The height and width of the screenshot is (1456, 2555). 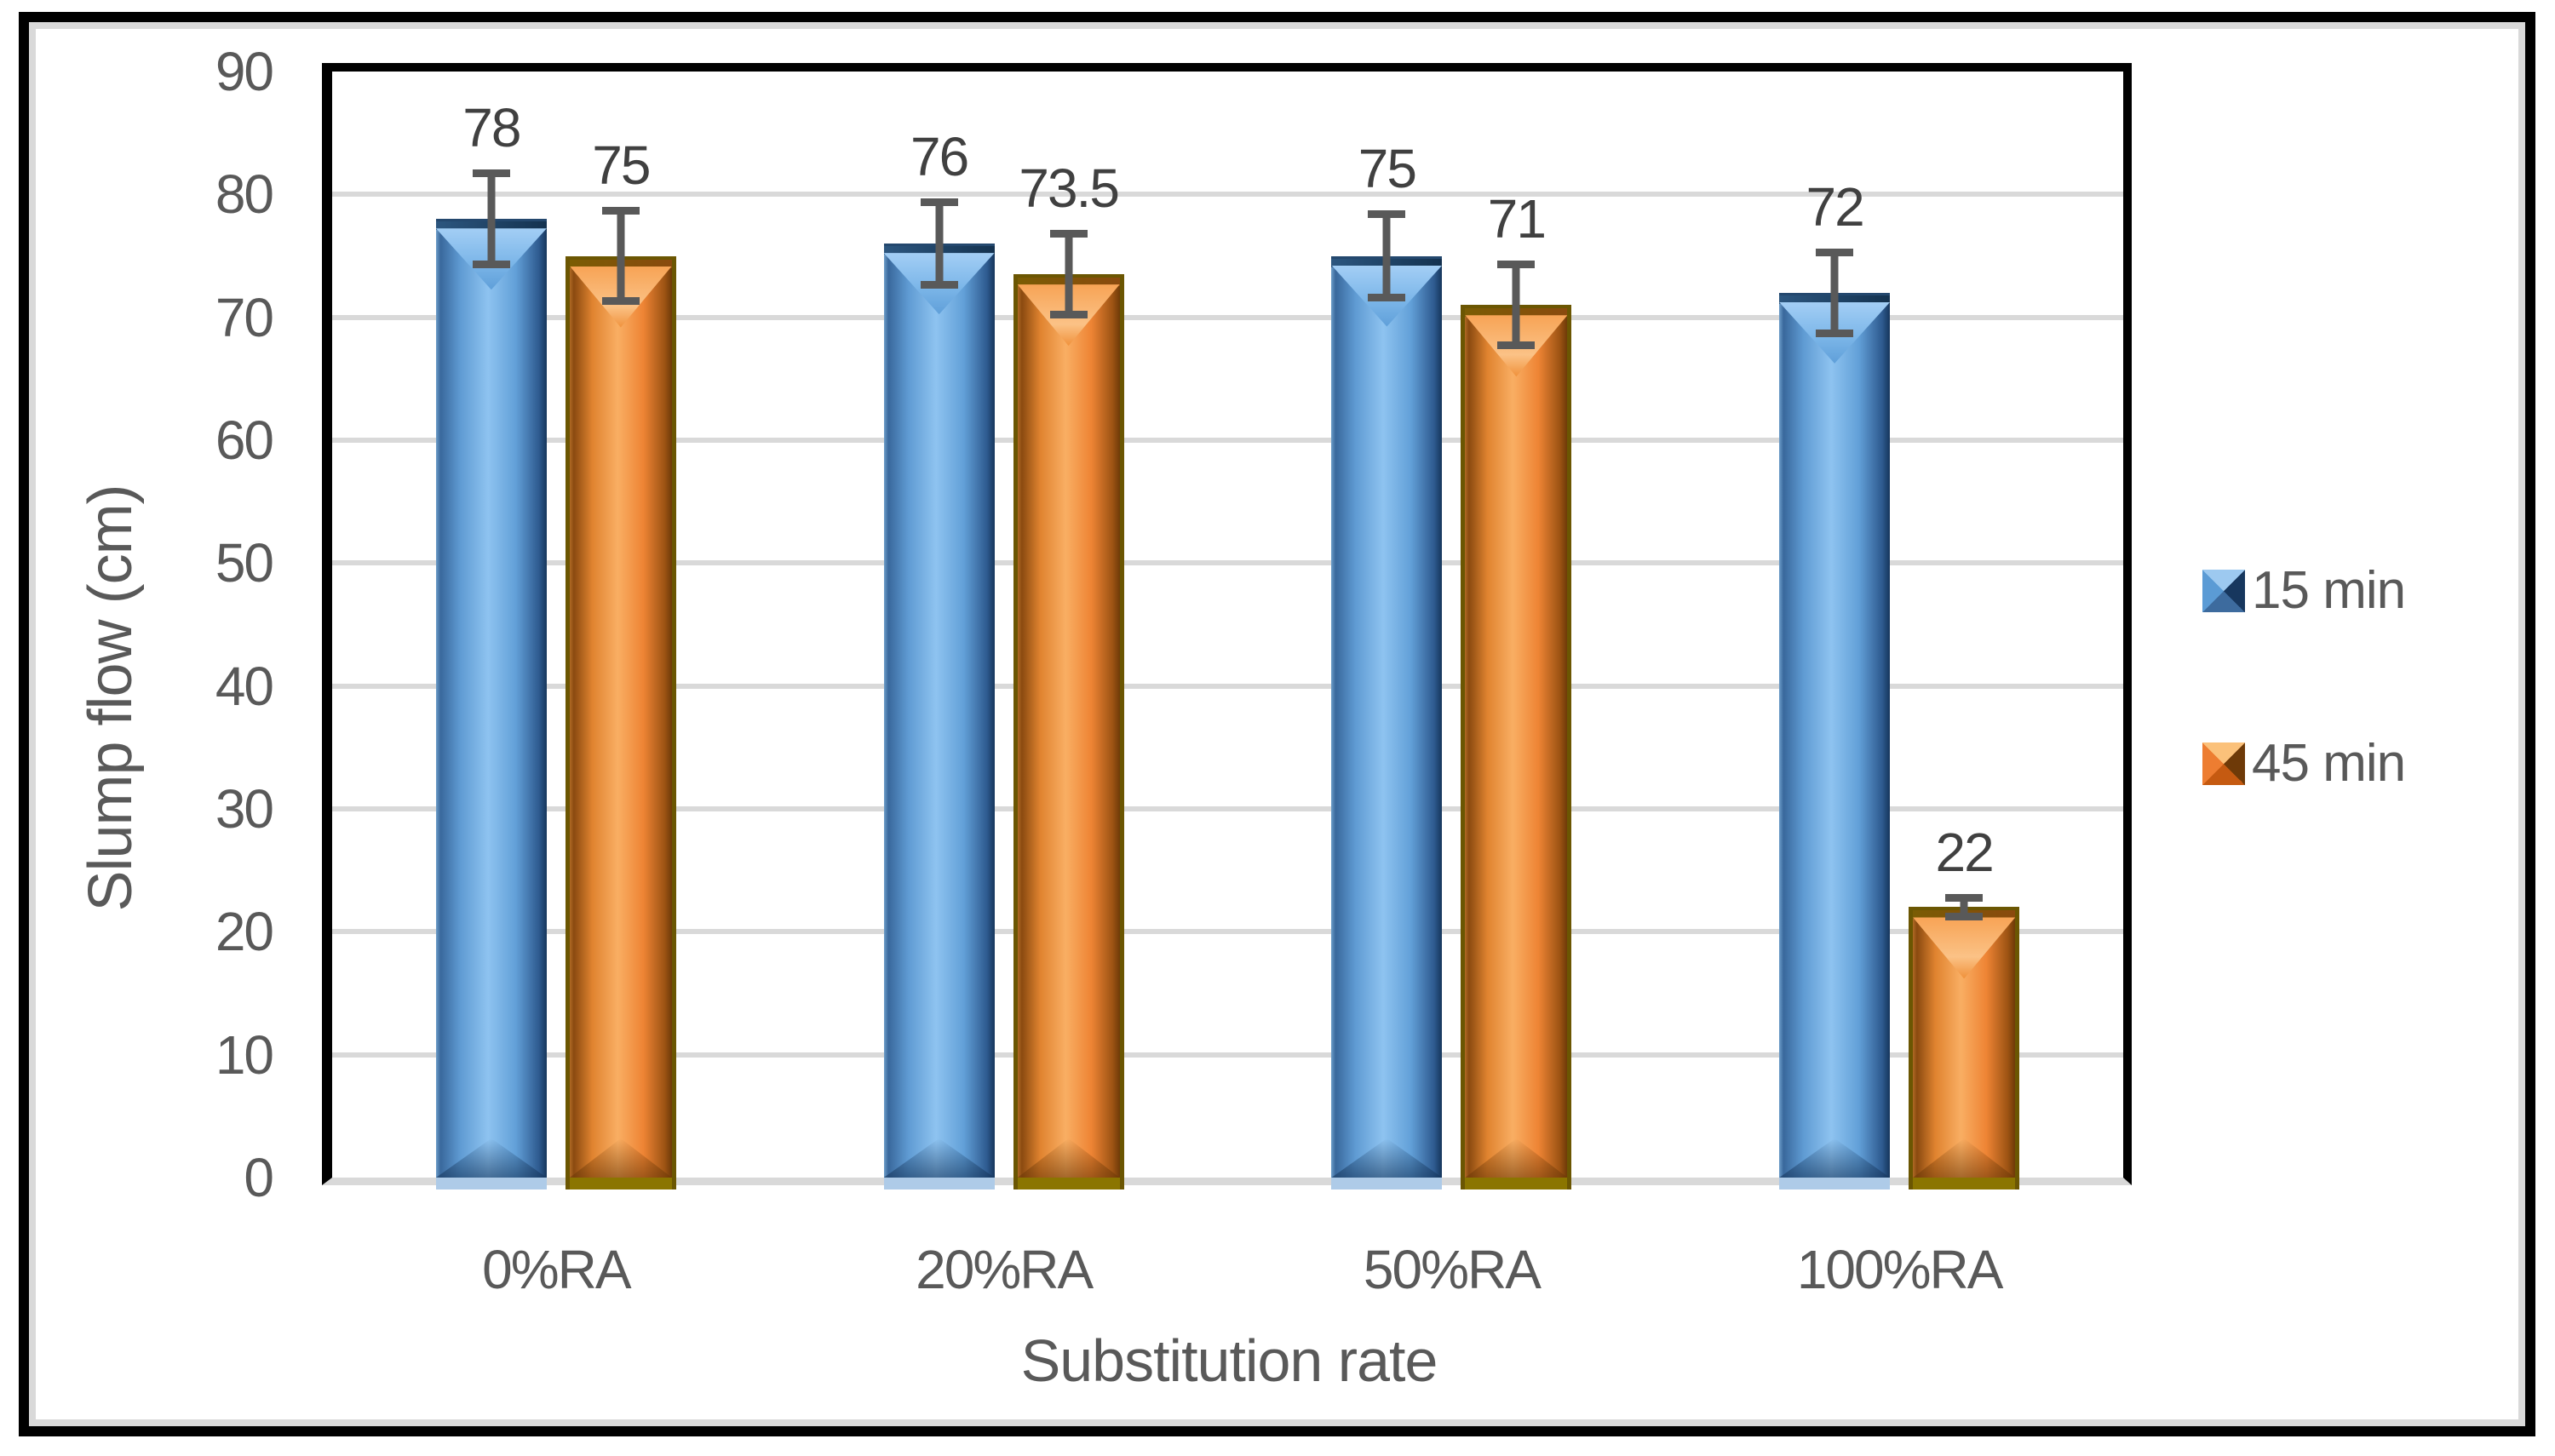 I want to click on legend-label: 15 min, so click(x=2329, y=590).